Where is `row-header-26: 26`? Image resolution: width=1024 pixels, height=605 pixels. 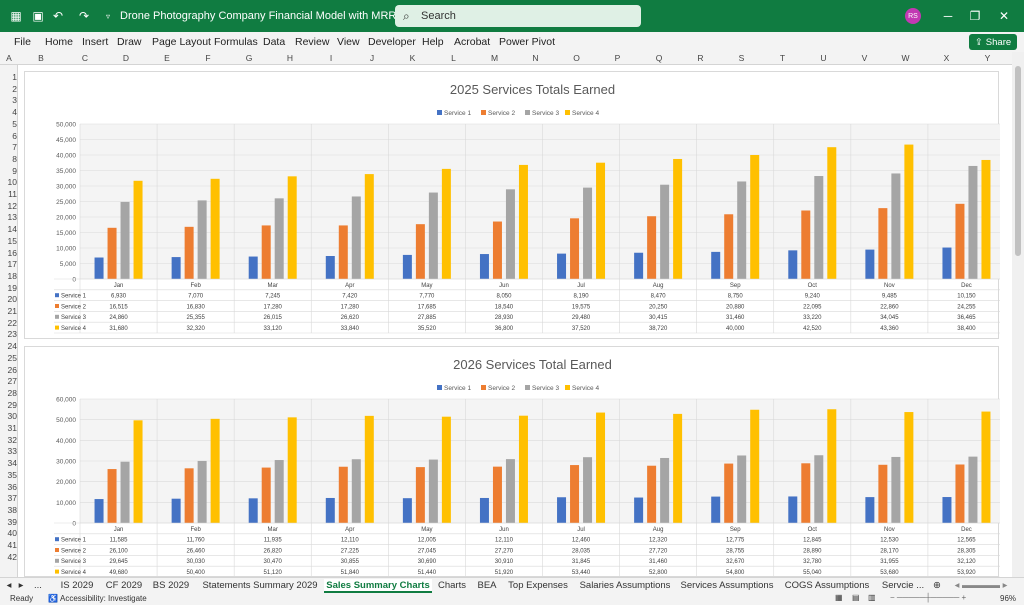
row-header-26: 26 is located at coordinates (12, 369).